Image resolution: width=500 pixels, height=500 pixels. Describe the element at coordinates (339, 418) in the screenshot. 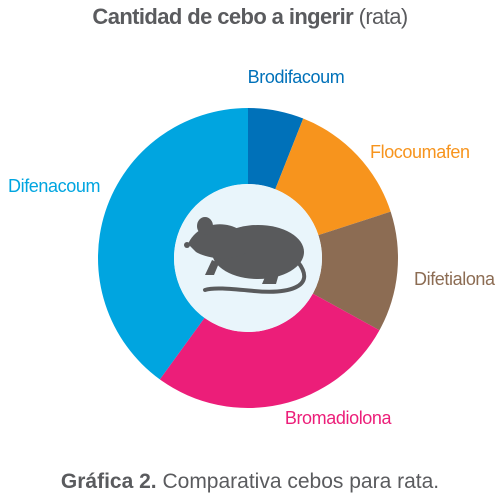

I see `label-bromadiolona: Bromadiolona` at that location.